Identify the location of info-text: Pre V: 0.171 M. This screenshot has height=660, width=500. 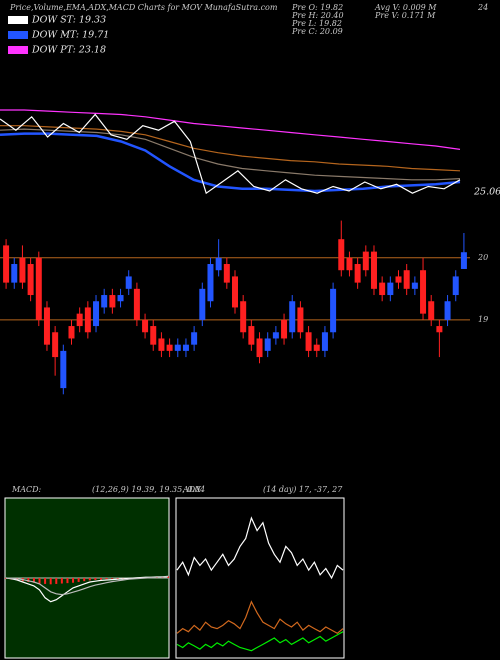
(405, 15).